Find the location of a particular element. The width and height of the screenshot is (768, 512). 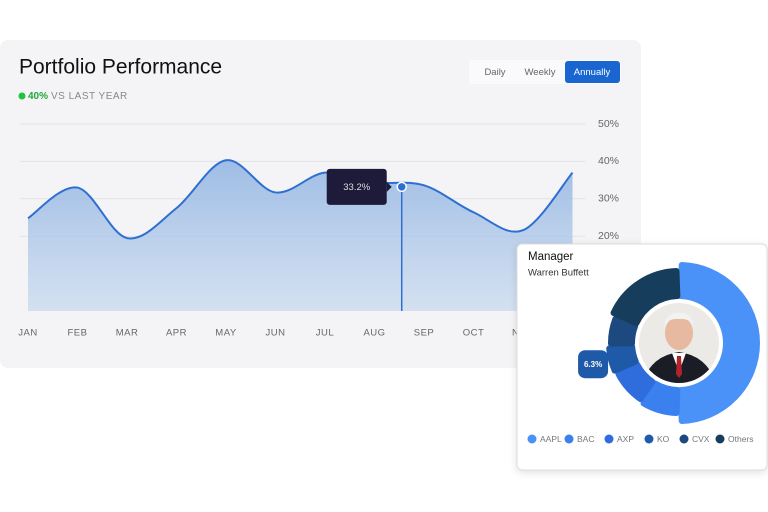

legend-label: BAC is located at coordinates (585, 439).